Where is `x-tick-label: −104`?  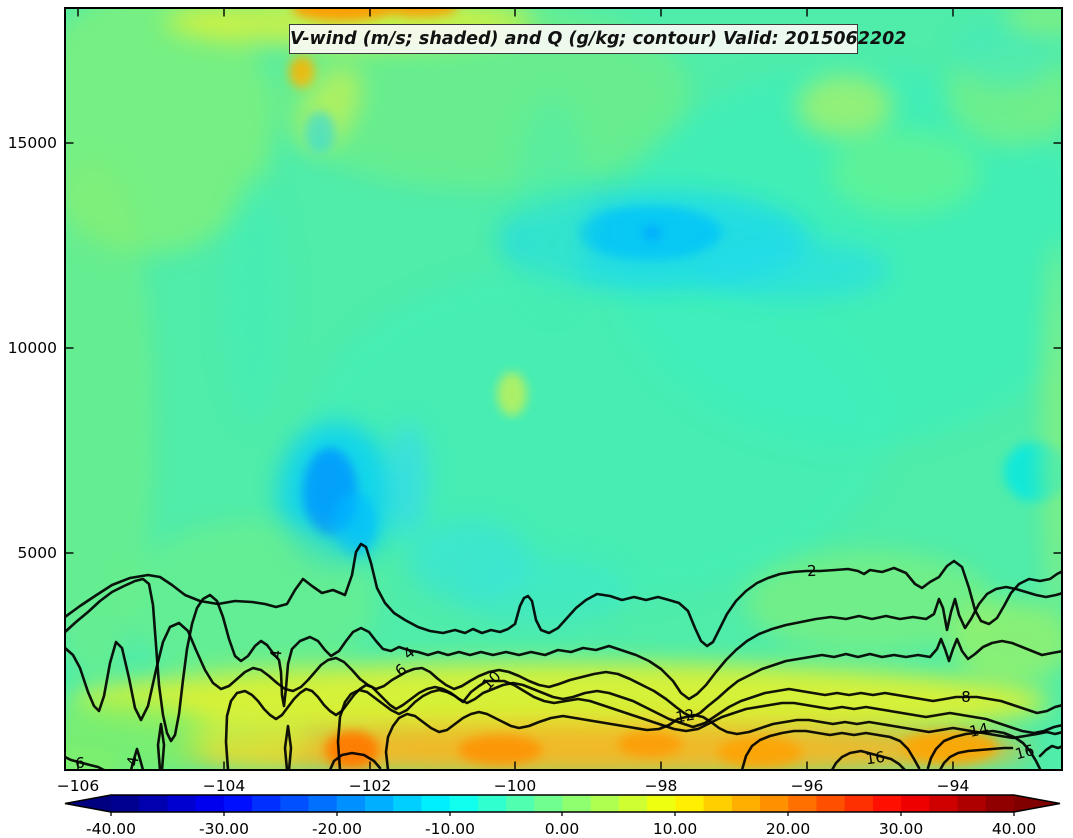 x-tick-label: −104 is located at coordinates (224, 786).